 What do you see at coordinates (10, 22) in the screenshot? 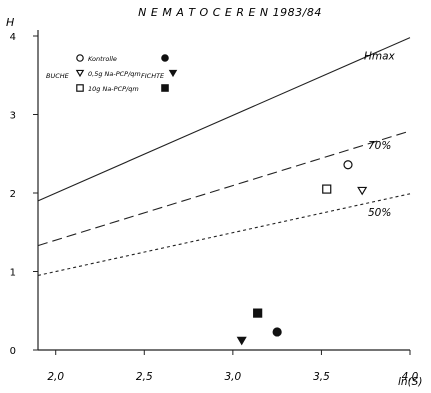
I see `y-axis-label: H` at bounding box center [10, 22].